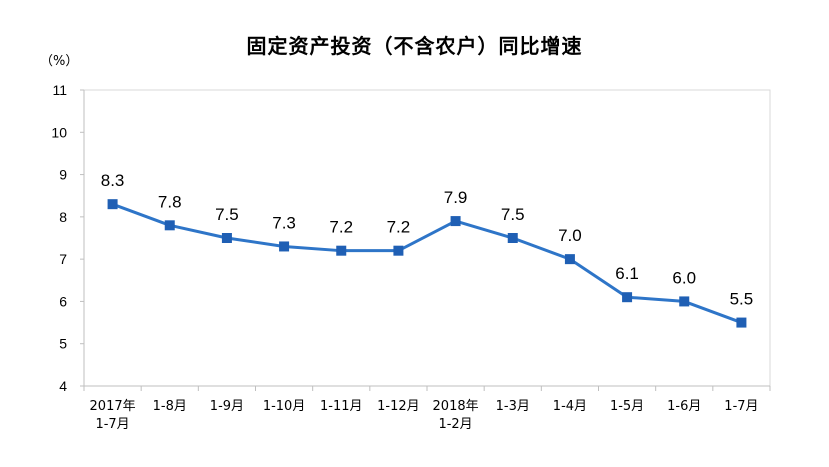 Image resolution: width=829 pixels, height=467 pixels. What do you see at coordinates (63, 301) in the screenshot?
I see `y-tick-label: 6` at bounding box center [63, 301].